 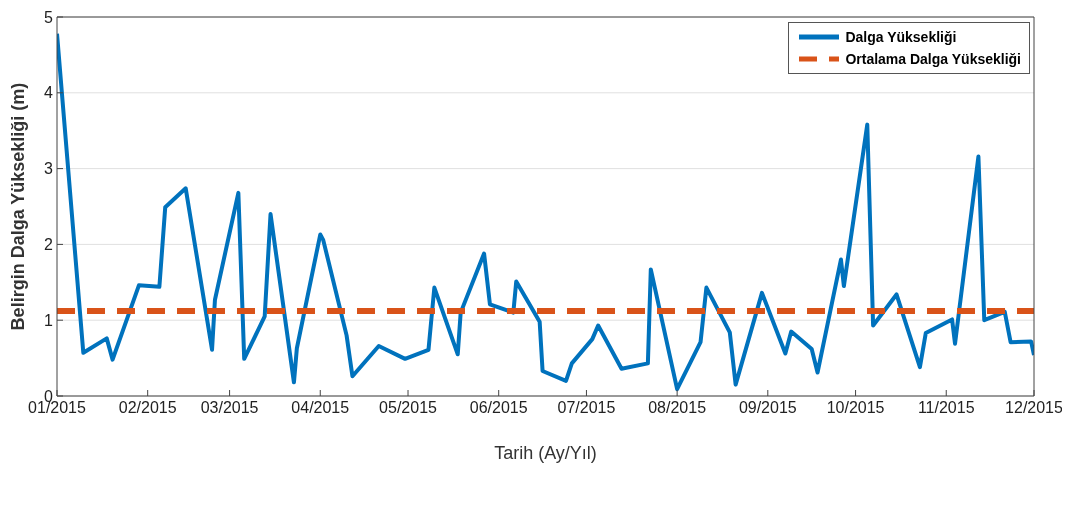 What do you see at coordinates (545, 453) in the screenshot?
I see `x-axis-title: Tarih (Ay/Yıl)` at bounding box center [545, 453].